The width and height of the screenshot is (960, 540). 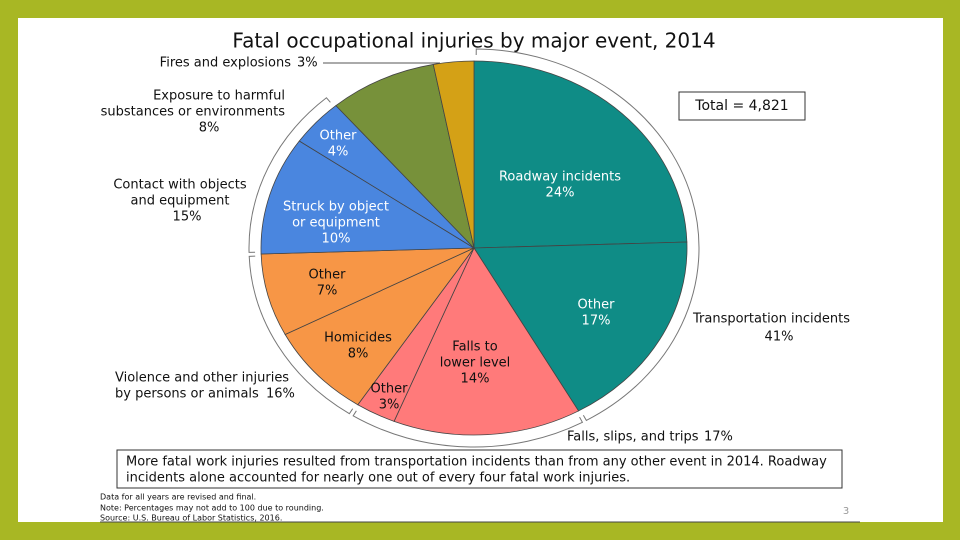 I want to click on slice-label: Fires and explosions, so click(x=226, y=63).